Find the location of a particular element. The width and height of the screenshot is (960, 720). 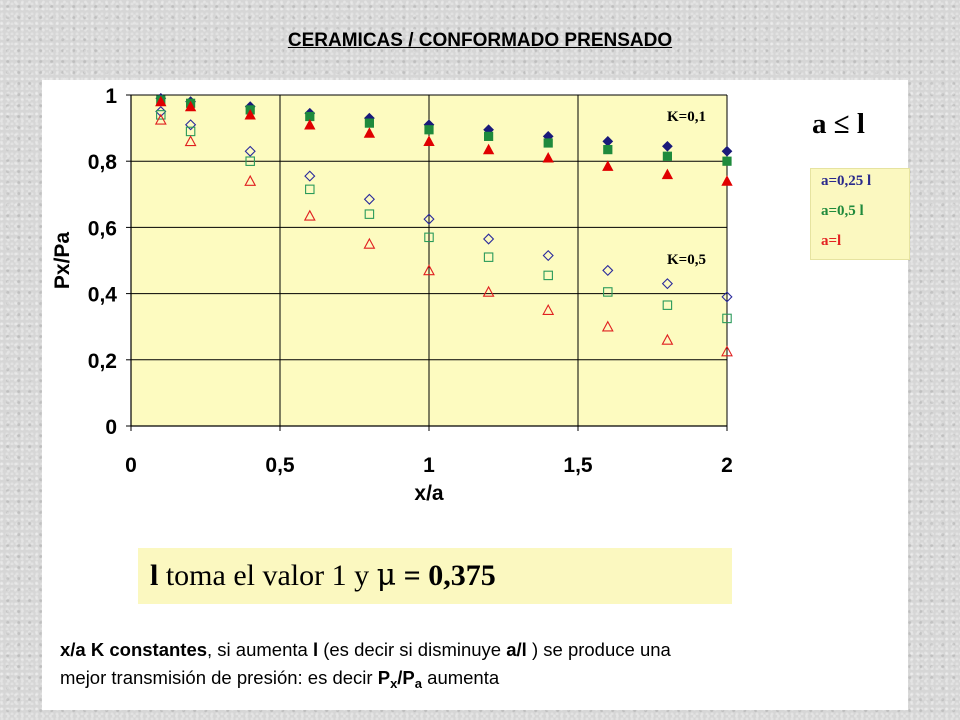

x-tick-label: 1 is located at coordinates (429, 465).